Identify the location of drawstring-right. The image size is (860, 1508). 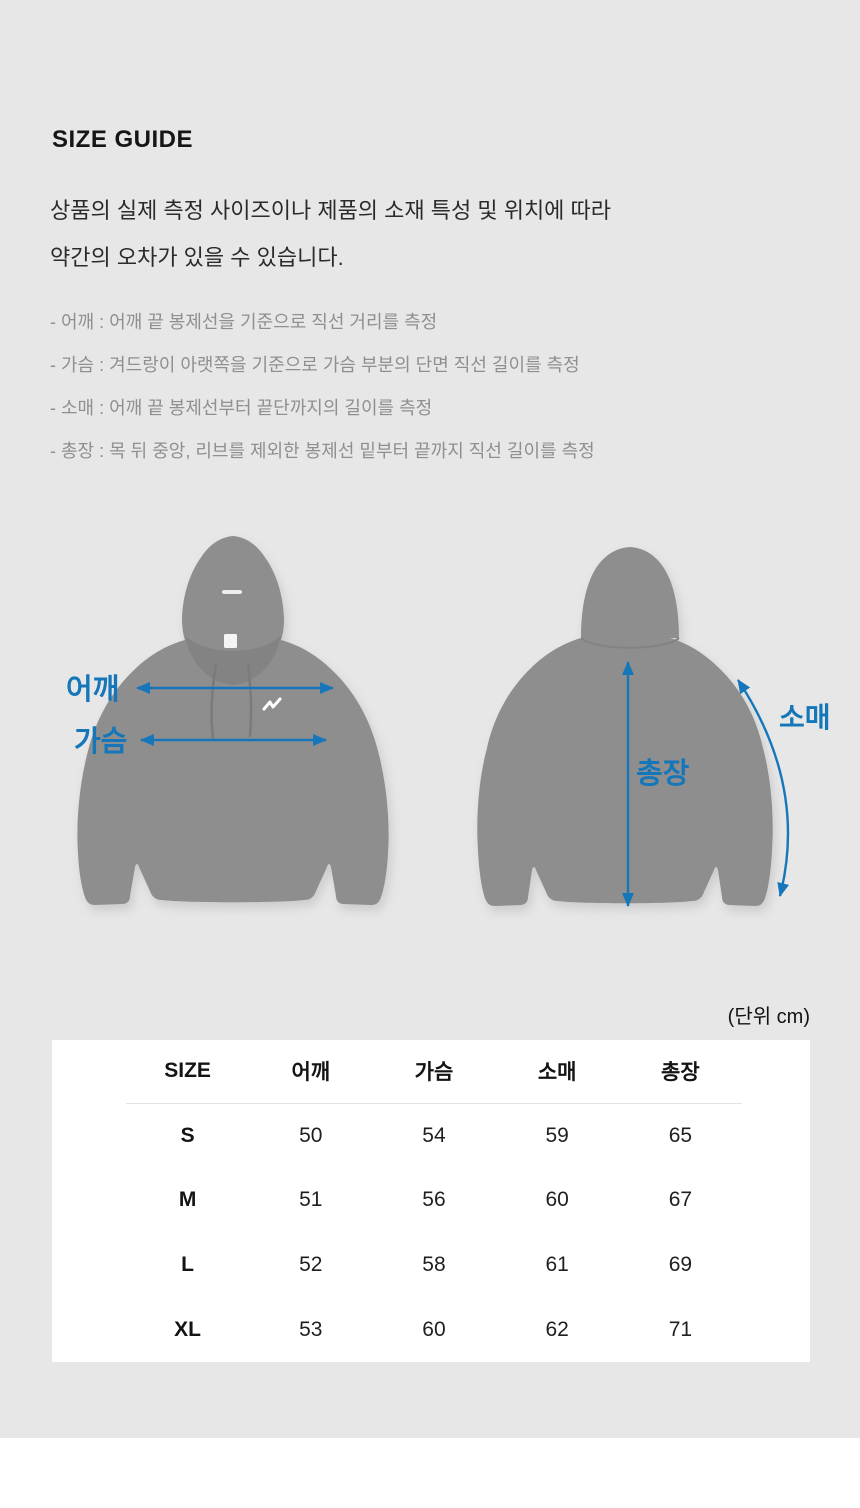
(249, 700).